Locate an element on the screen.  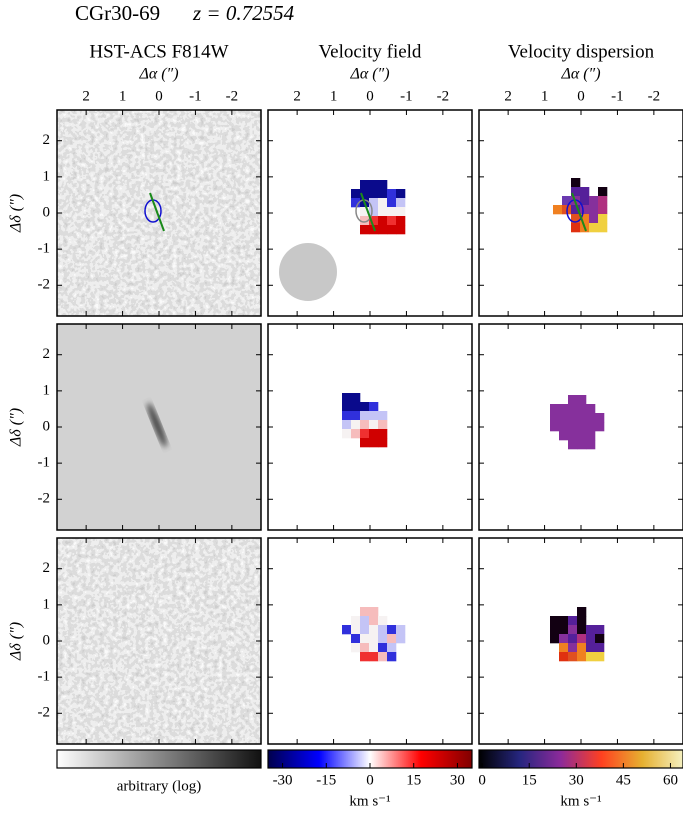
y-tick-label: -1 is located at coordinates (44, 249).